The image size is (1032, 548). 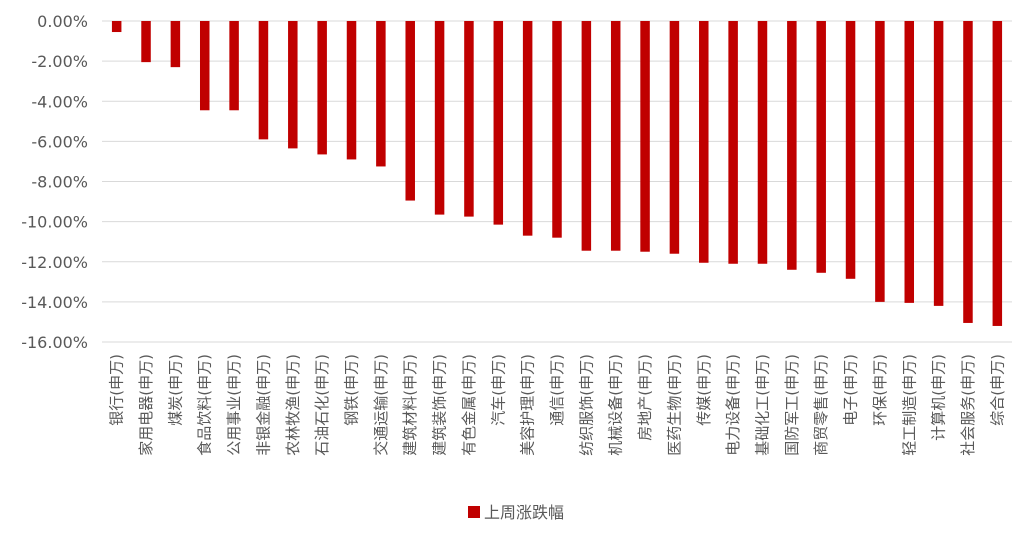 I want to click on x-category-label: 电子(申万), so click(x=851, y=390).